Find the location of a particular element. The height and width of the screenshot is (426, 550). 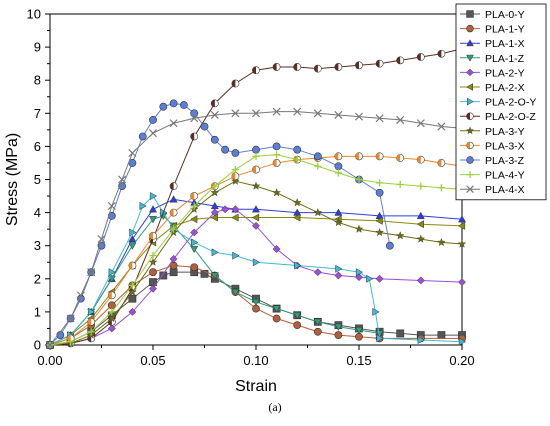

legend-label: PLA-1-X is located at coordinates (505, 44).